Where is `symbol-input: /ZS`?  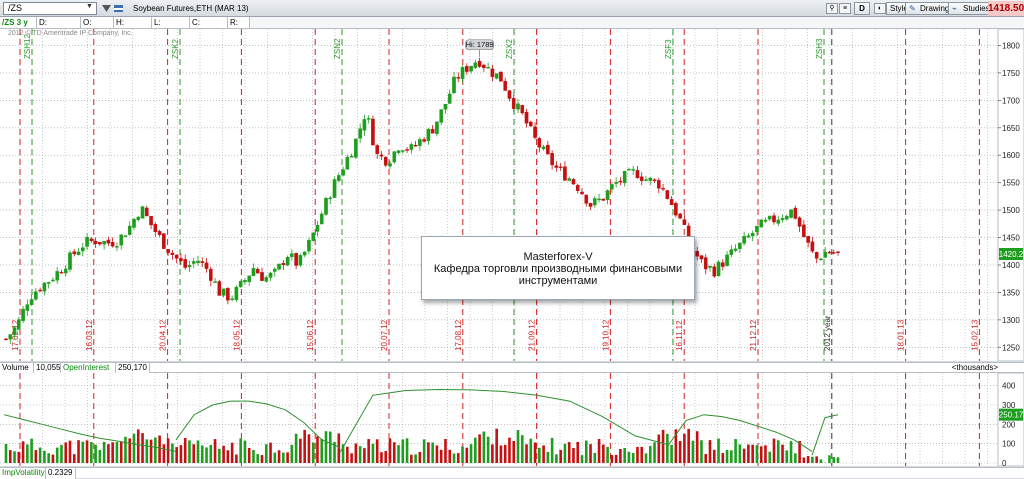 symbol-input: /ZS is located at coordinates (50, 8).